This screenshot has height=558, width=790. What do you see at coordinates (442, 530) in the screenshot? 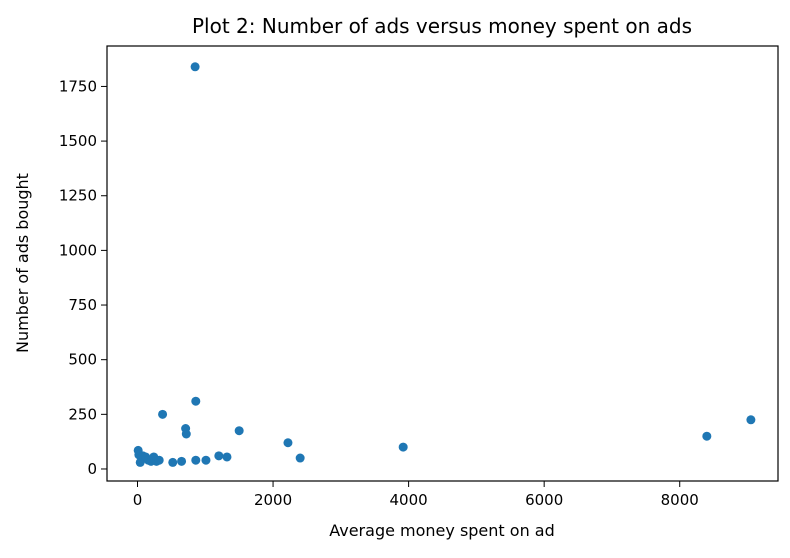
I see `x-axis-label: Average money spent on ad` at bounding box center [442, 530].